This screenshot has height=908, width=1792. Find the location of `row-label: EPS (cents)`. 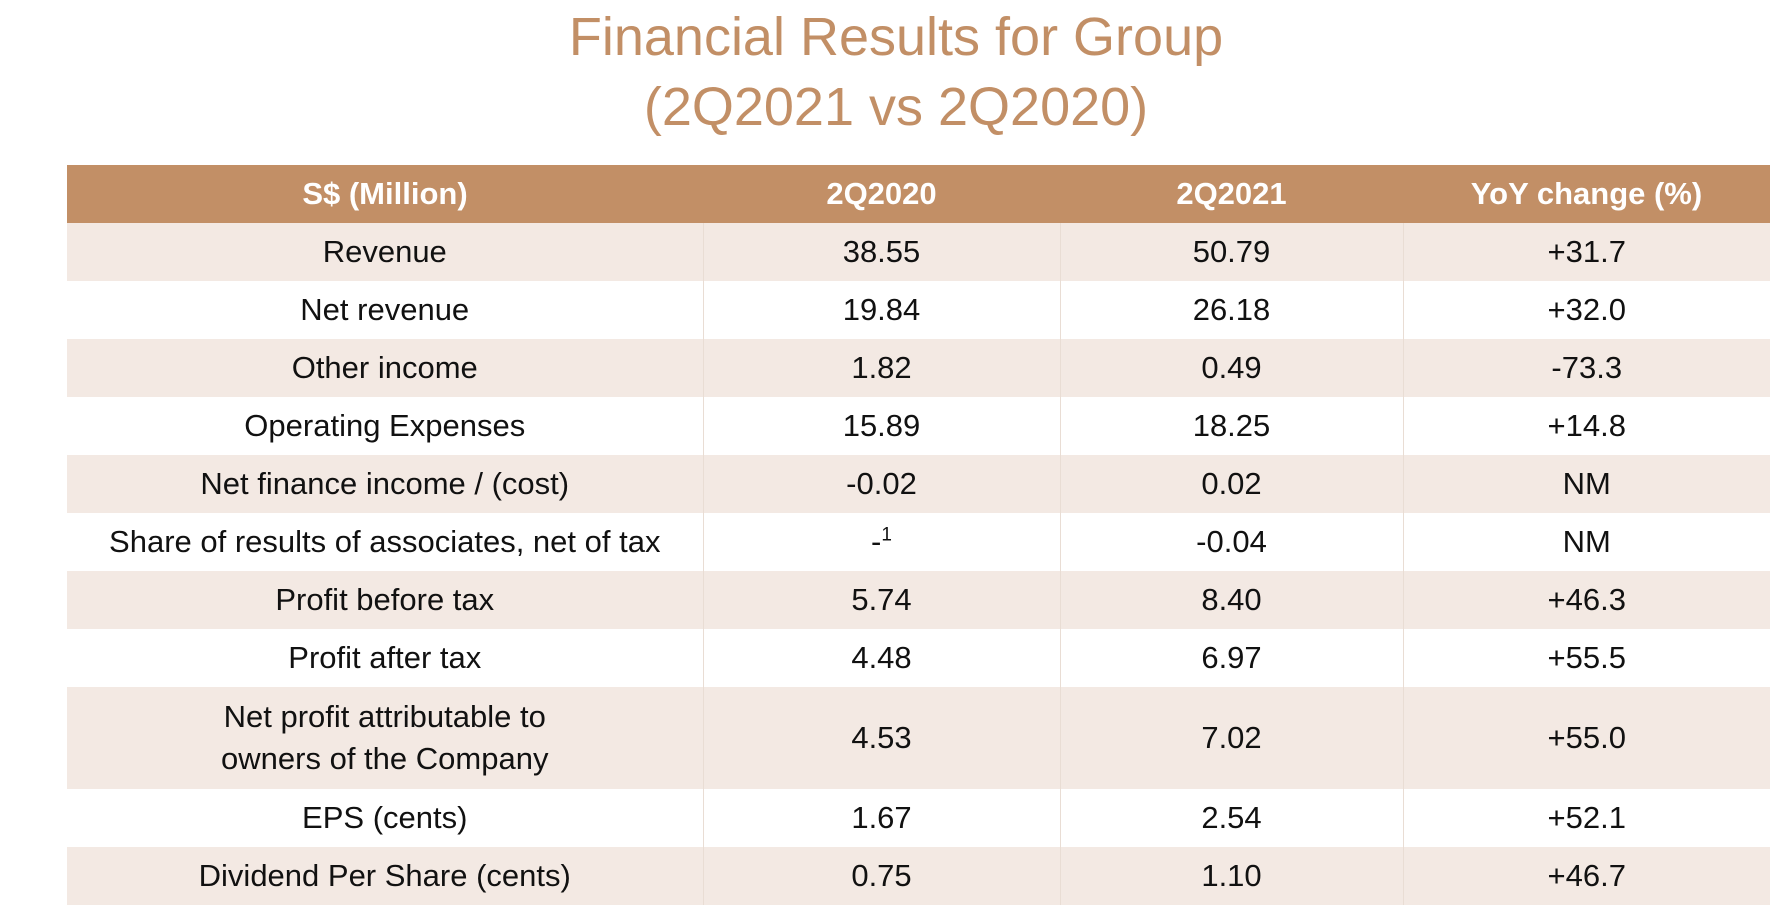

row-label: EPS (cents) is located at coordinates (385, 818).